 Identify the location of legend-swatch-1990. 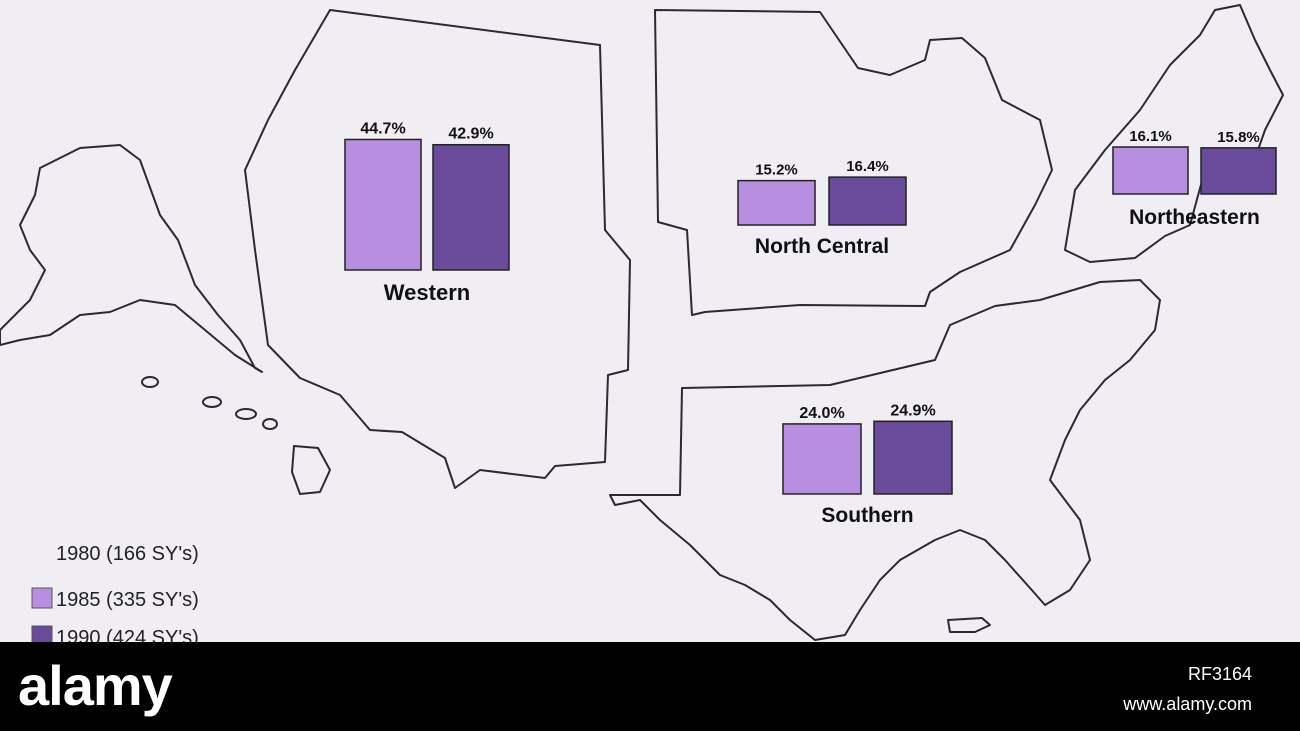
(42, 634).